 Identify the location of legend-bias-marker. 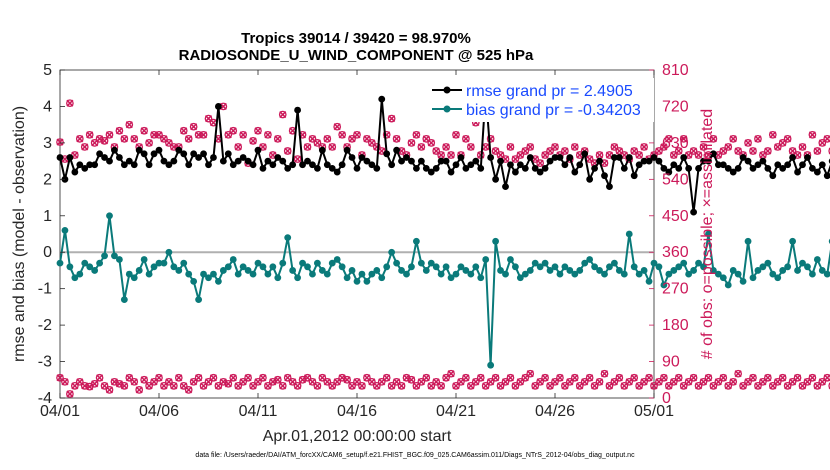
(447, 109).